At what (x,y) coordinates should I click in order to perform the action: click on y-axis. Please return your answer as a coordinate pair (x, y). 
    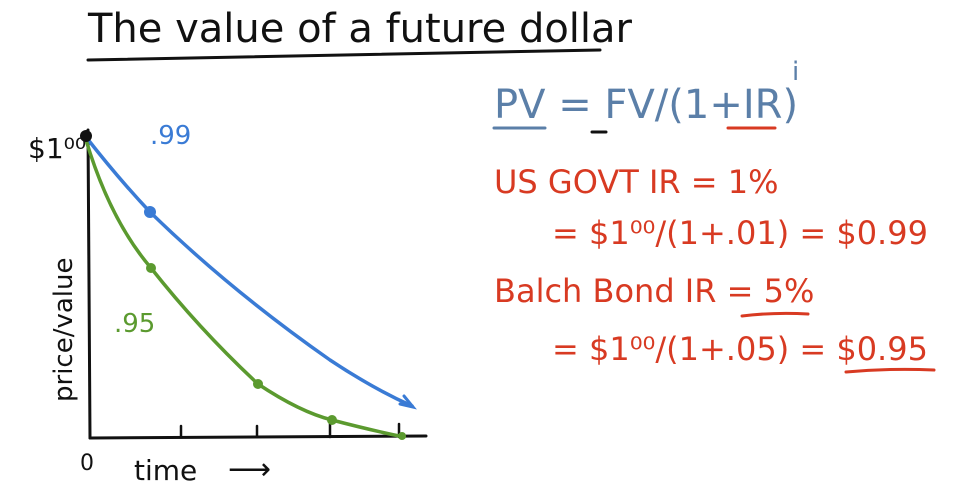
    Looking at the image, I should click on (89, 284).